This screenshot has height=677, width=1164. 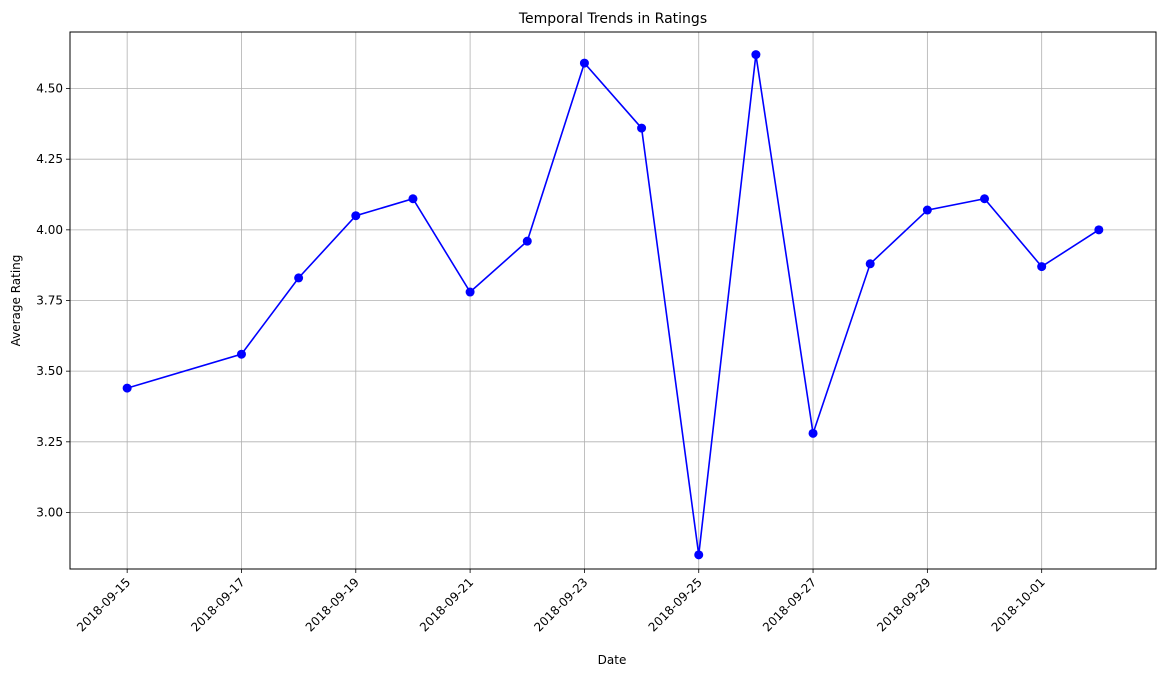 I want to click on y-tick-label: 3.25, so click(x=49, y=442).